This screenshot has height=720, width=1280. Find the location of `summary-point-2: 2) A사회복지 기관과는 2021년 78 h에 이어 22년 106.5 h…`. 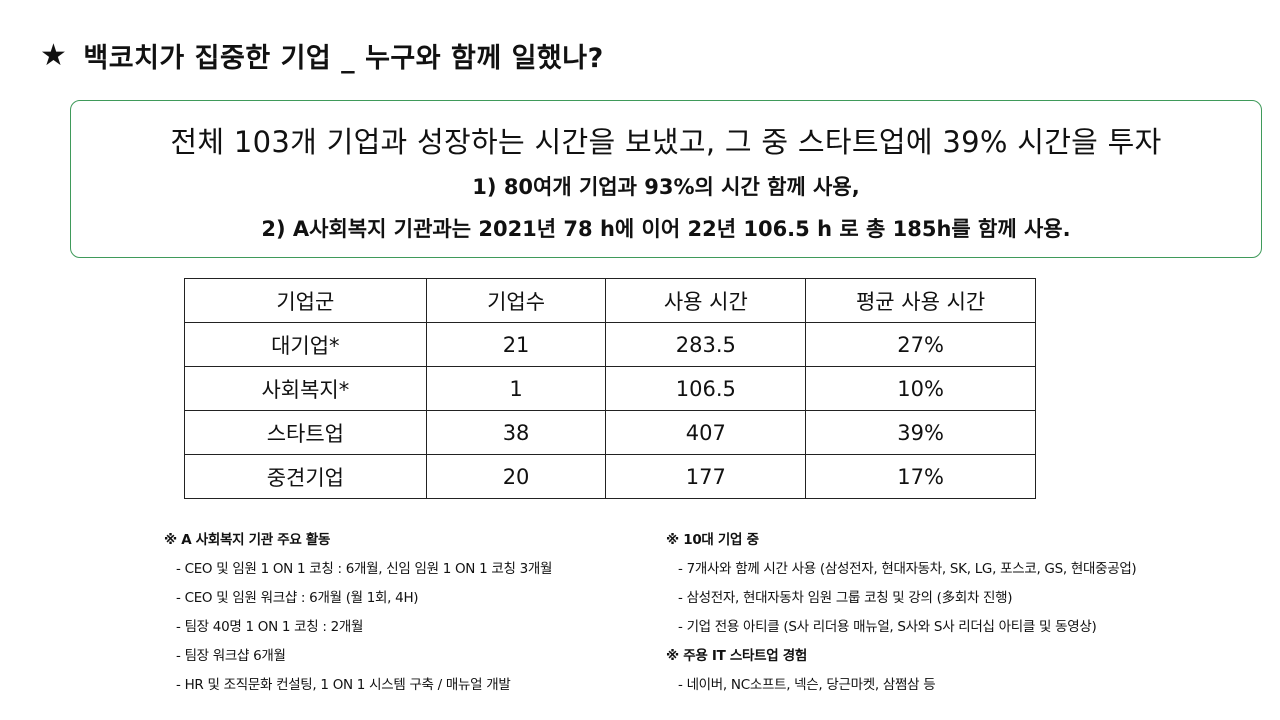

summary-point-2: 2) A사회복지 기관과는 2021년 78 h에 이어 22년 106.5 h… is located at coordinates (666, 229).